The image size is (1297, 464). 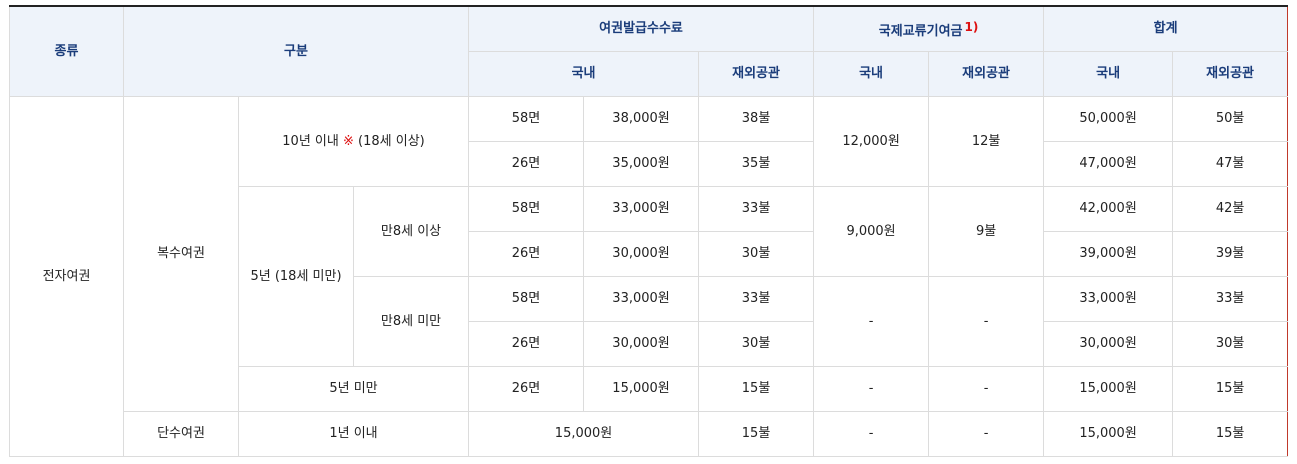 I want to click on total-domestic-cell: 39,000원, so click(x=1108, y=254).